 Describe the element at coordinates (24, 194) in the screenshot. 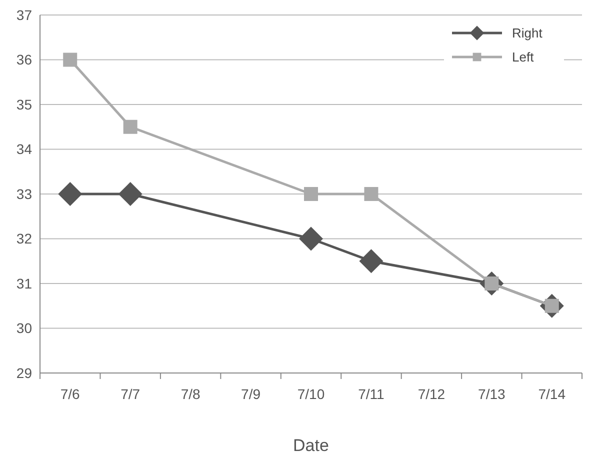

I see `y-tick-label: 33` at that location.